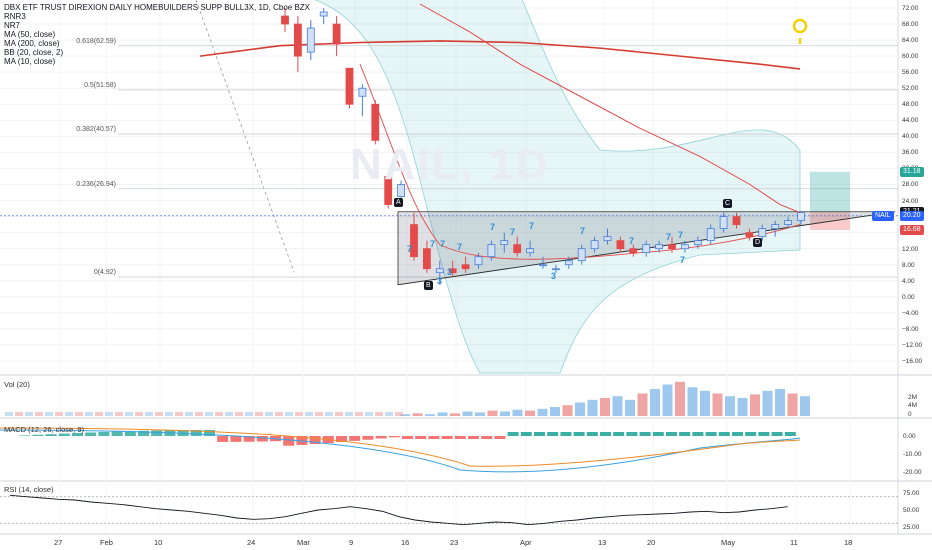 This screenshot has width=932, height=550. I want to click on pattern-marker-0: 7, so click(410, 249).